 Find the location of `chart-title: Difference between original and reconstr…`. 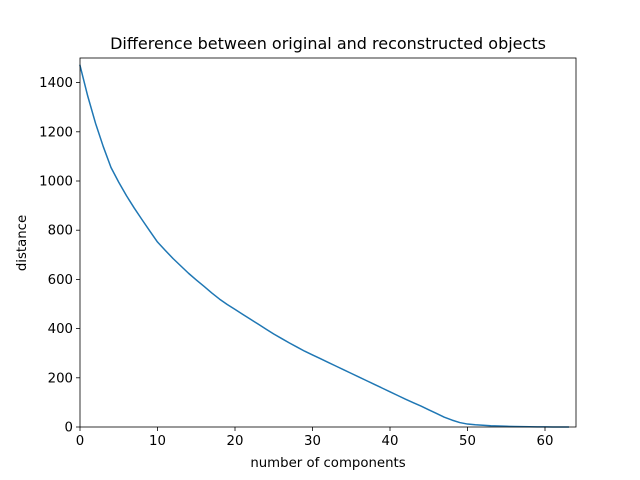

chart-title: Difference between original and reconstr… is located at coordinates (328, 43).